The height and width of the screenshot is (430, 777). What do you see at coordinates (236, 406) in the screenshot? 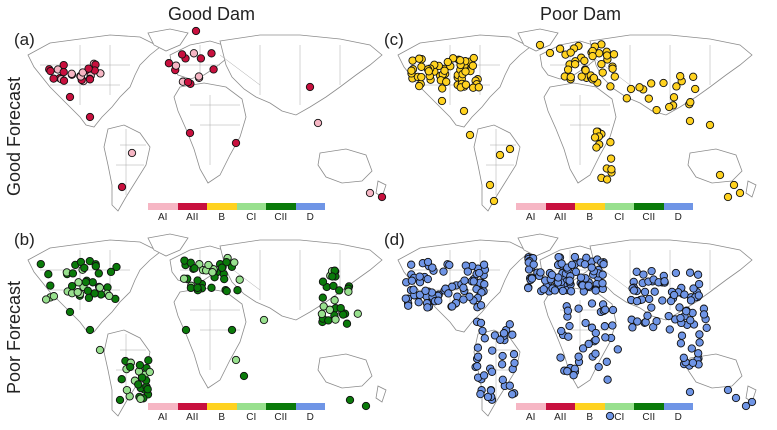
I see `class-legend-bar` at bounding box center [236, 406].